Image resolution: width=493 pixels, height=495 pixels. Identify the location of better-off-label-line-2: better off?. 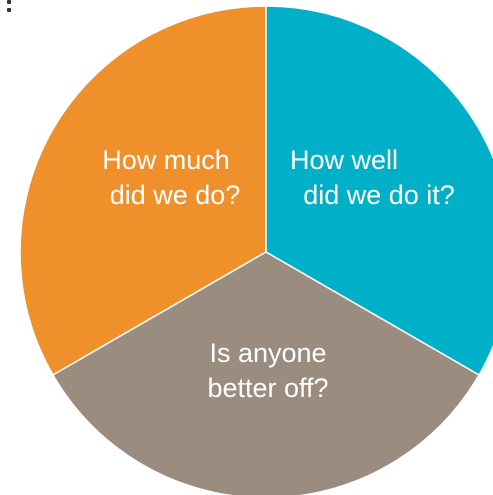
(267, 388).